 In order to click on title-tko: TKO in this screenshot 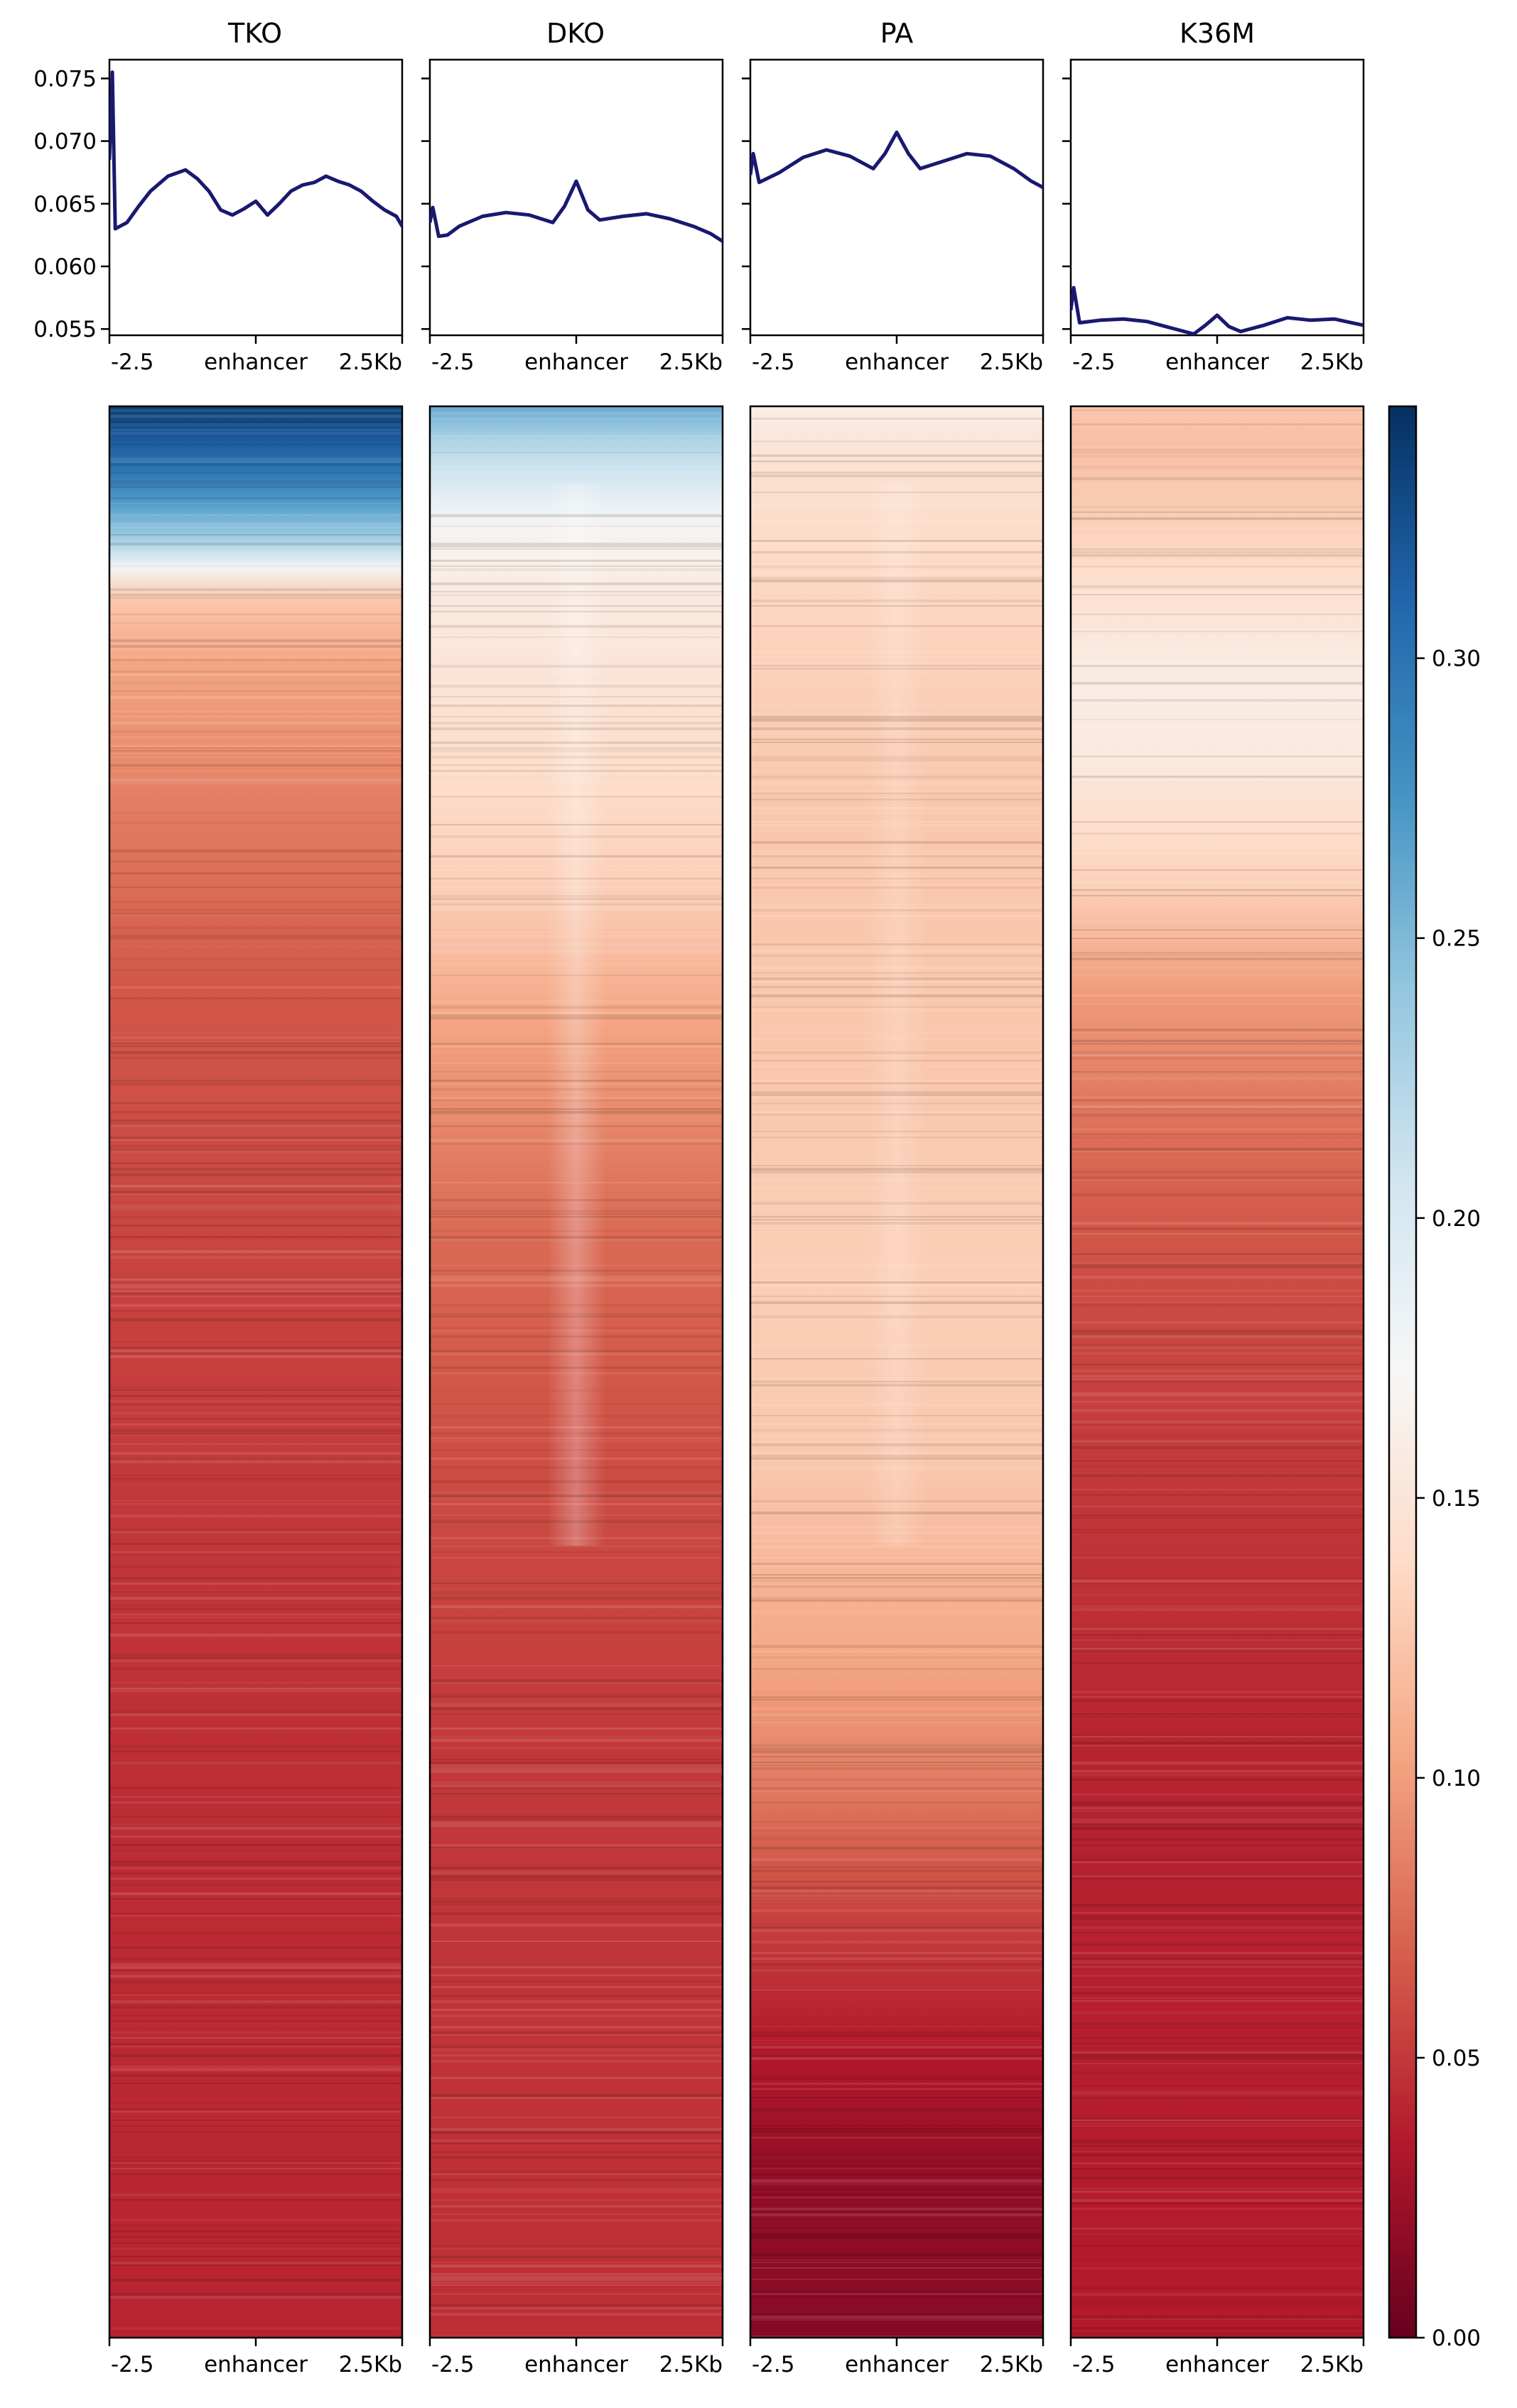, I will do `click(254, 34)`.